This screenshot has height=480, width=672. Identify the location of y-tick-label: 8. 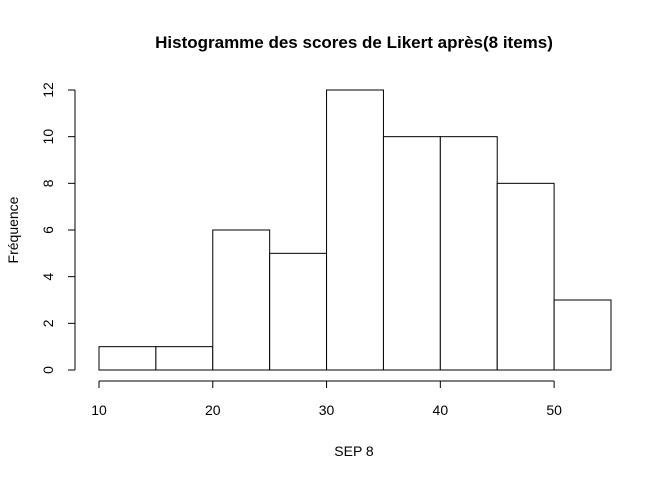
(48, 183).